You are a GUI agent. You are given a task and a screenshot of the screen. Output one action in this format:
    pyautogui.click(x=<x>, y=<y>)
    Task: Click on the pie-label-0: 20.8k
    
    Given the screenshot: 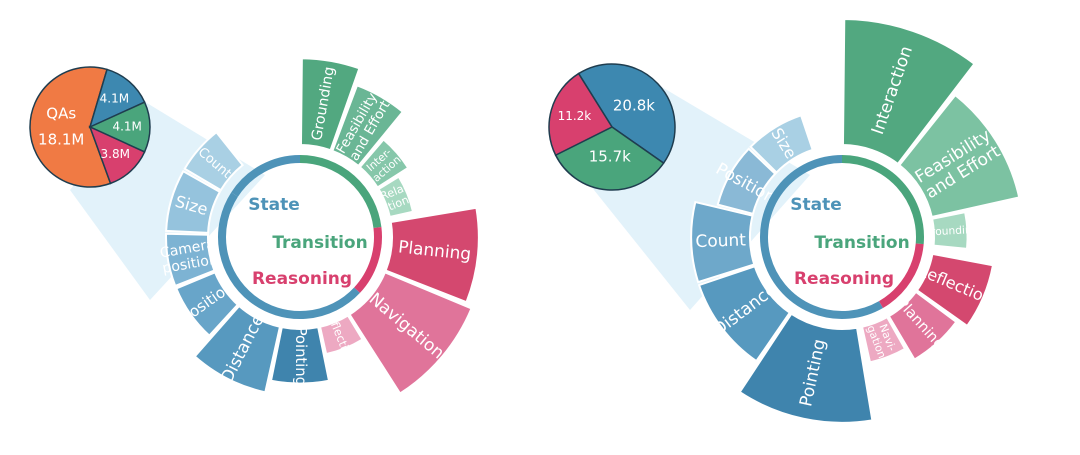 What is the action you would take?
    pyautogui.click(x=634, y=106)
    